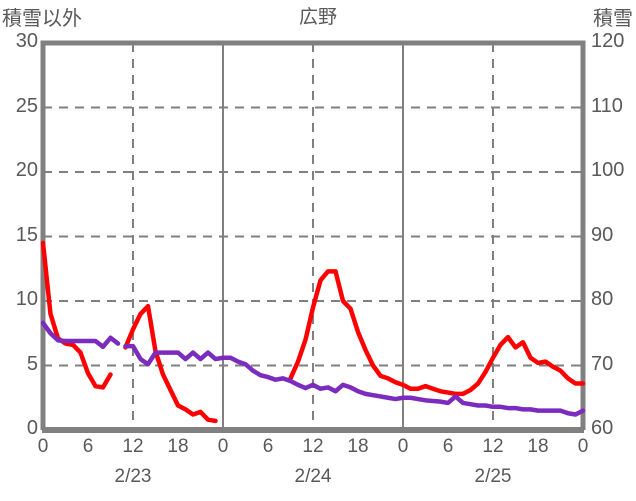 The image size is (636, 501). Describe the element at coordinates (80, 335) in the screenshot. I see `series-line-purple-seg0` at that location.